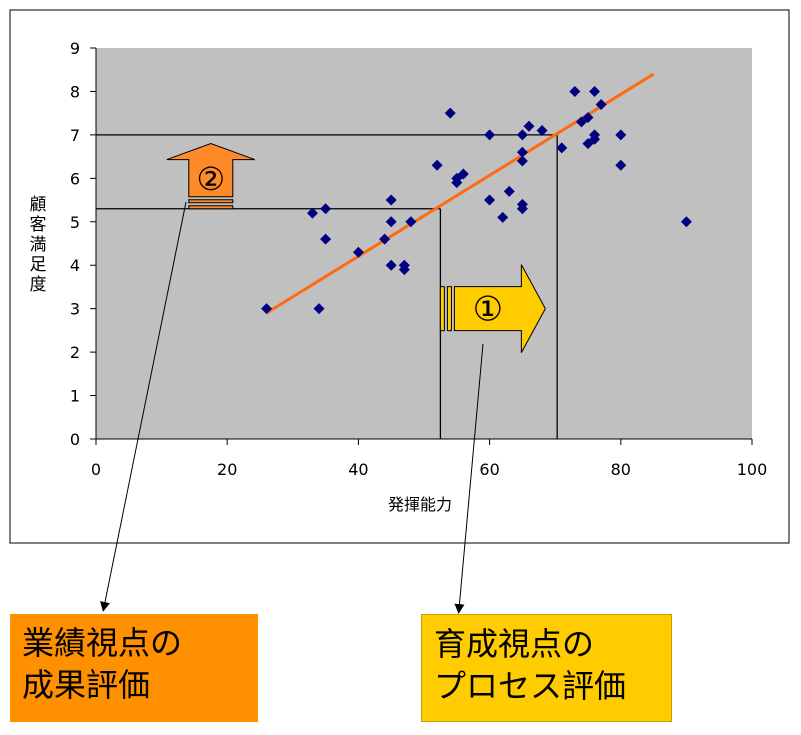 Image resolution: width=801 pixels, height=735 pixels. What do you see at coordinates (102, 643) in the screenshot?
I see `box-left-line-1: 業績視点の` at bounding box center [102, 643].